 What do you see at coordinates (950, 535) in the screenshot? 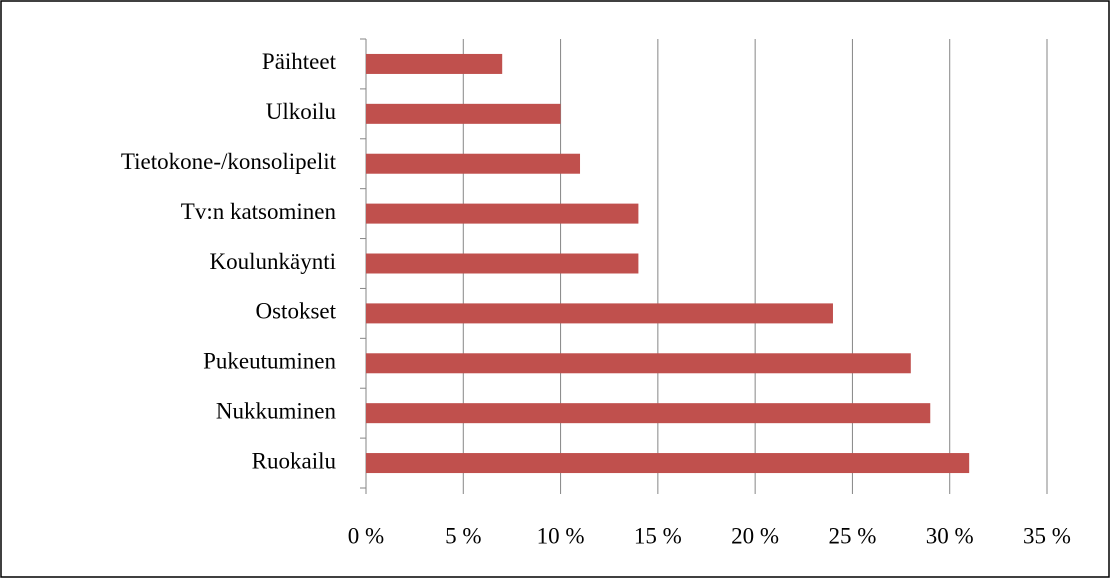
I see `x-tick-label: 30 %` at bounding box center [950, 535].